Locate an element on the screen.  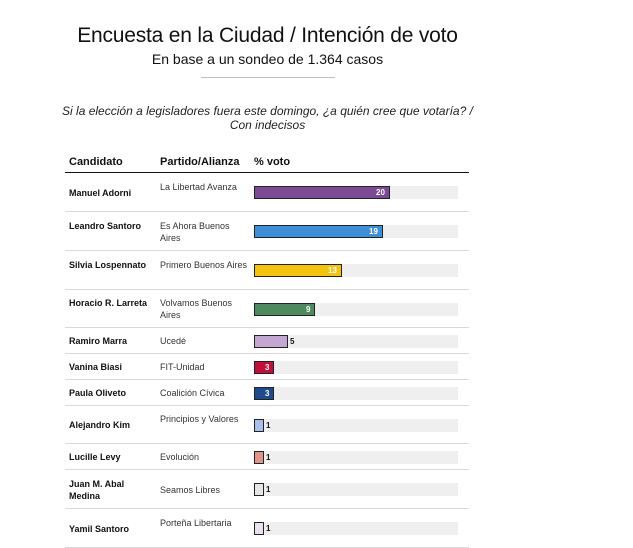
bar-leandro-santoro is located at coordinates (318, 231).